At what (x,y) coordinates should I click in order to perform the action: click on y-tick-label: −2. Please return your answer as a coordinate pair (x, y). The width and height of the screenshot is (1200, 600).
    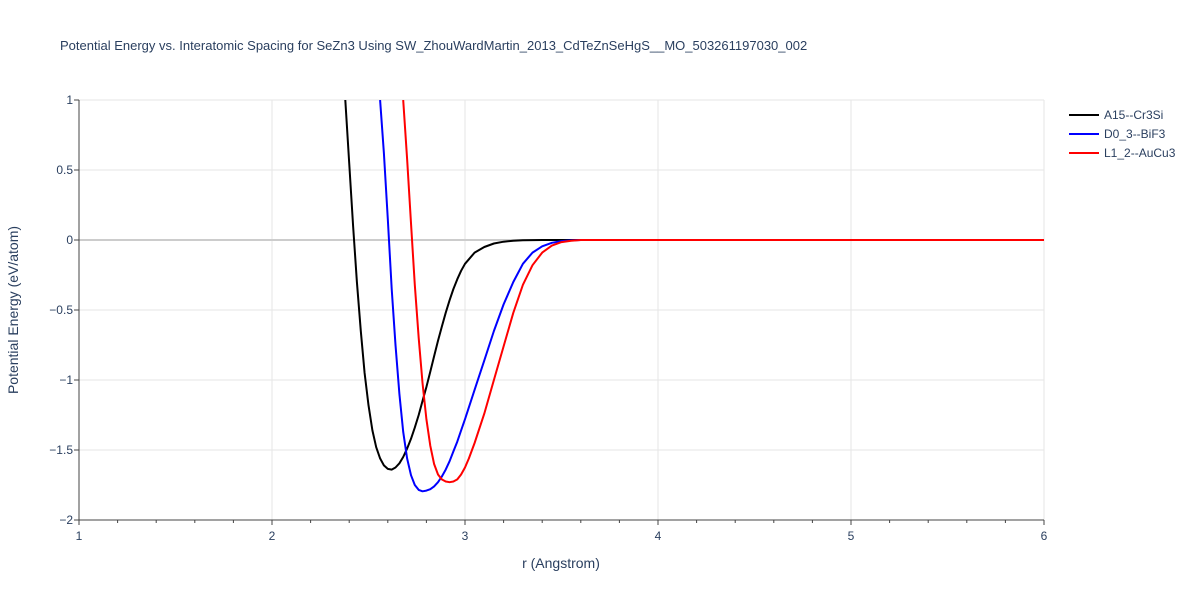
    Looking at the image, I should click on (66, 520).